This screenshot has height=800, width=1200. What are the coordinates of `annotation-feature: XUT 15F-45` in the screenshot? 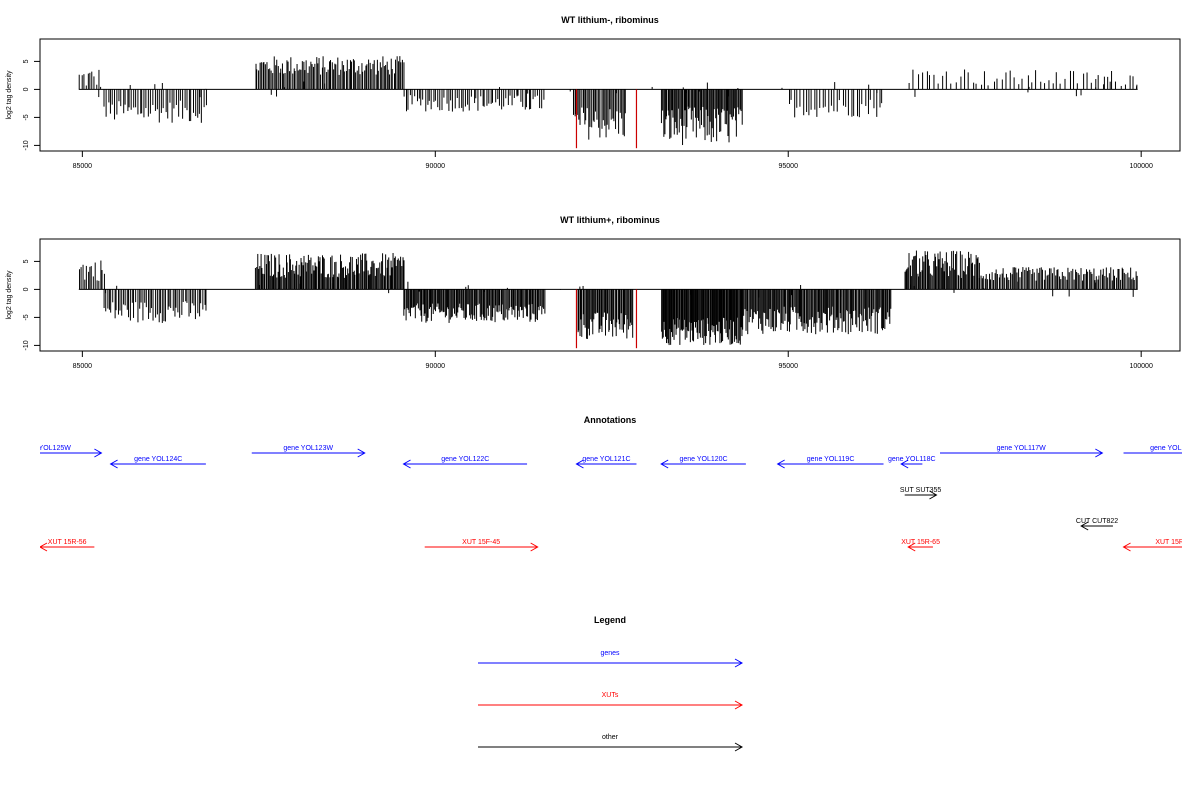 It's located at (481, 545).